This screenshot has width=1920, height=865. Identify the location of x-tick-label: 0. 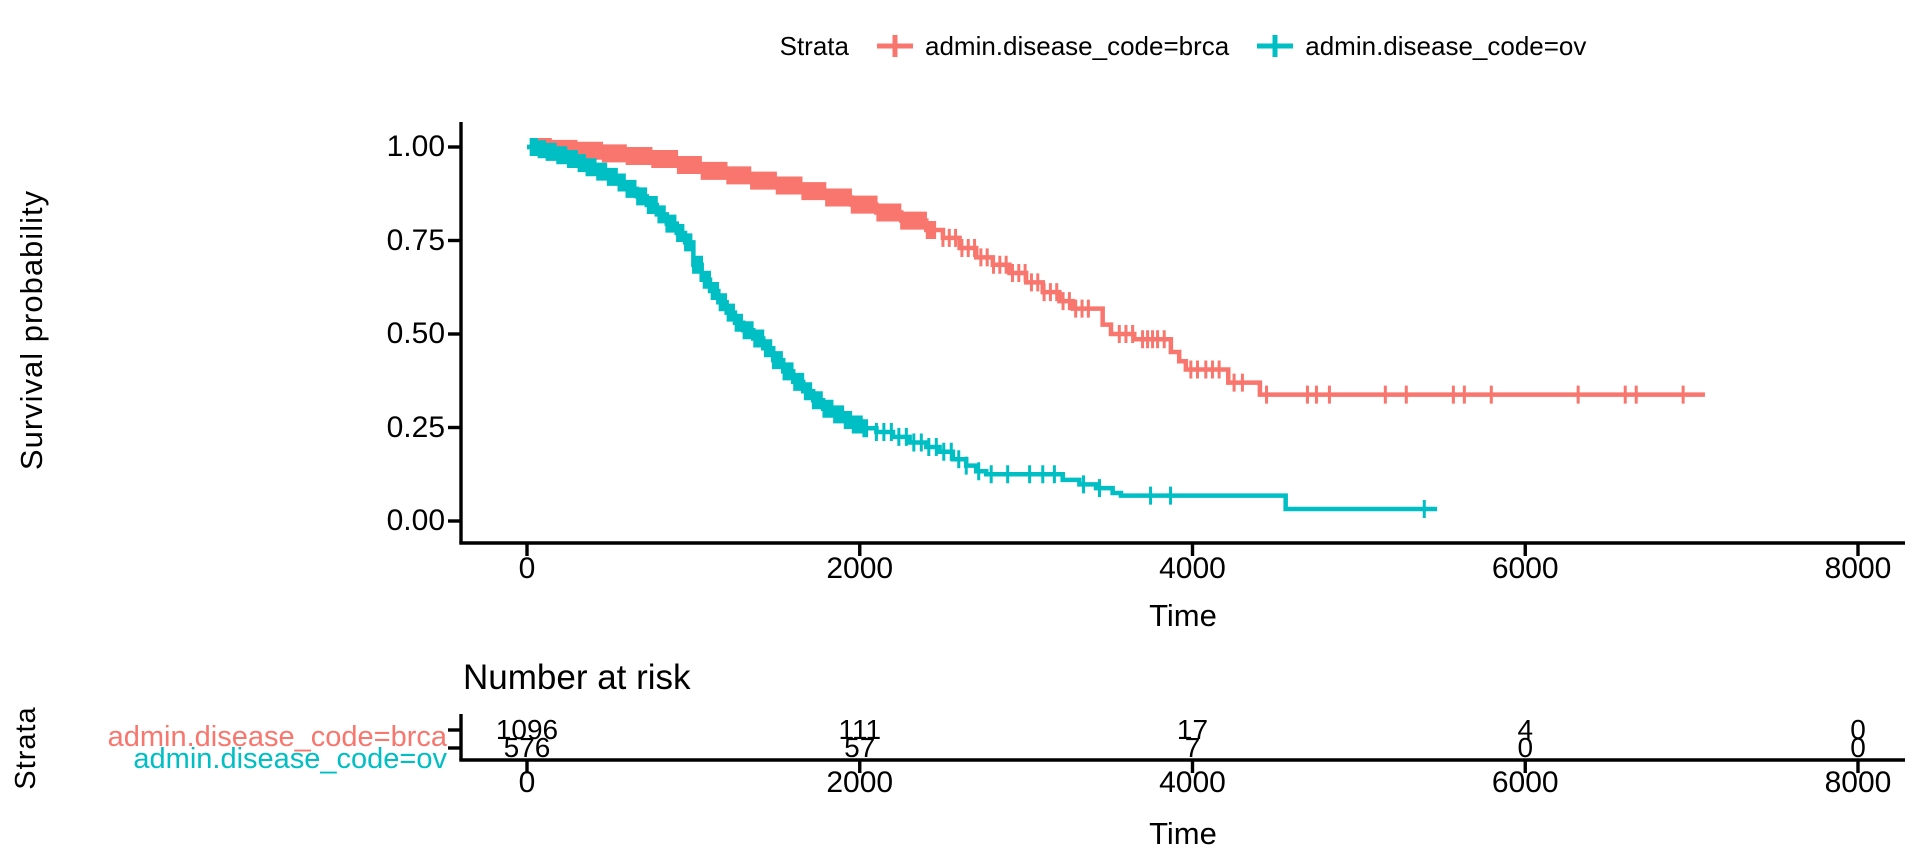
(527, 568).